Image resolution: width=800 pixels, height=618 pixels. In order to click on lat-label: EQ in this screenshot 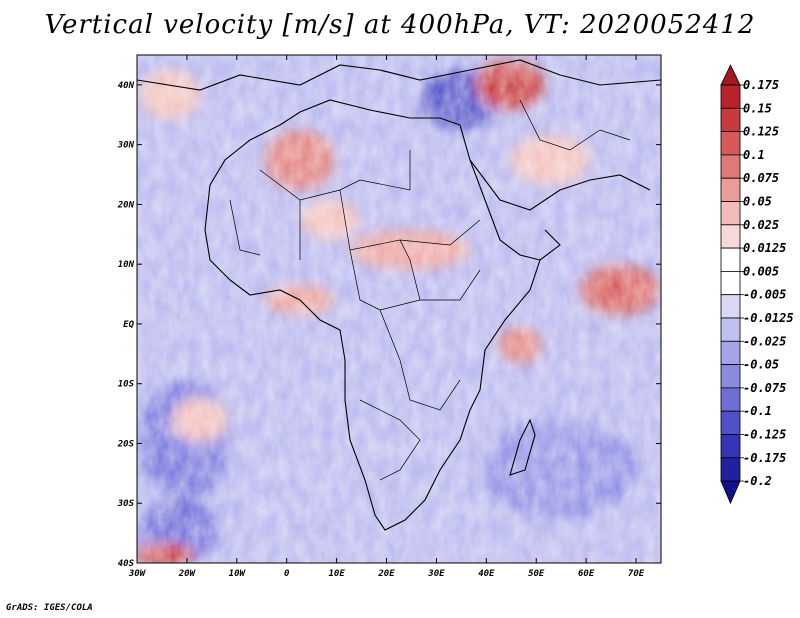, I will do `click(128, 325)`.